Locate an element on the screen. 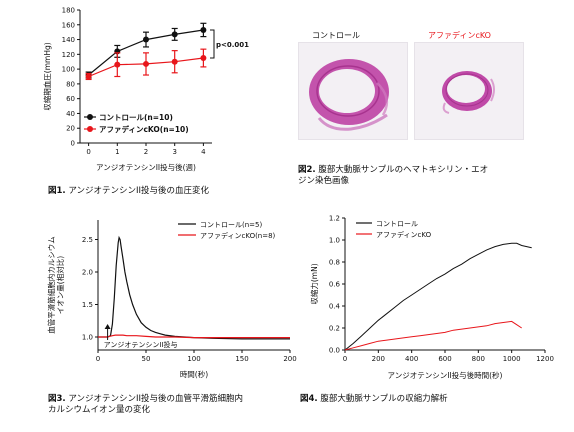 The height and width of the screenshot is (432, 574). x-tick-label: 1000 is located at coordinates (512, 359).